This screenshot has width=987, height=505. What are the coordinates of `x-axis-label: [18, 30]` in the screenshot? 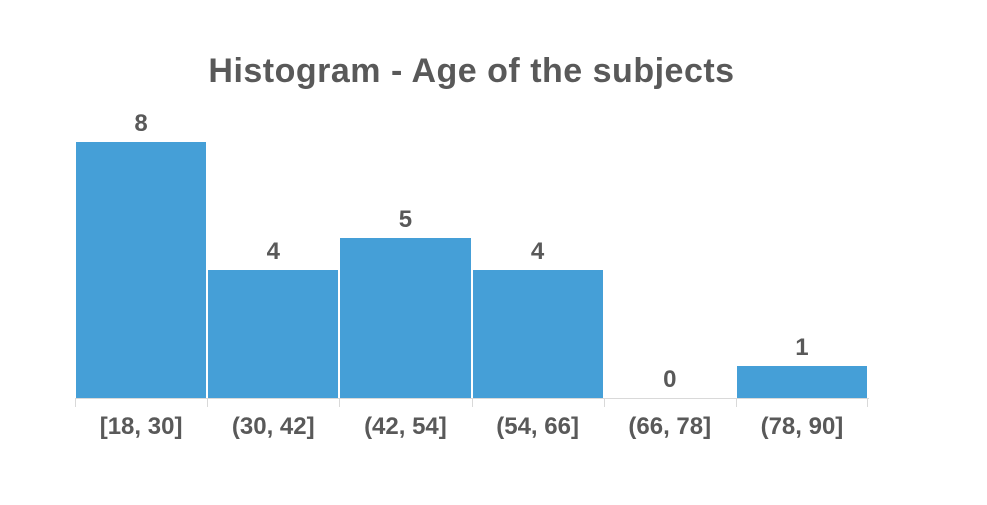 It's located at (141, 426).